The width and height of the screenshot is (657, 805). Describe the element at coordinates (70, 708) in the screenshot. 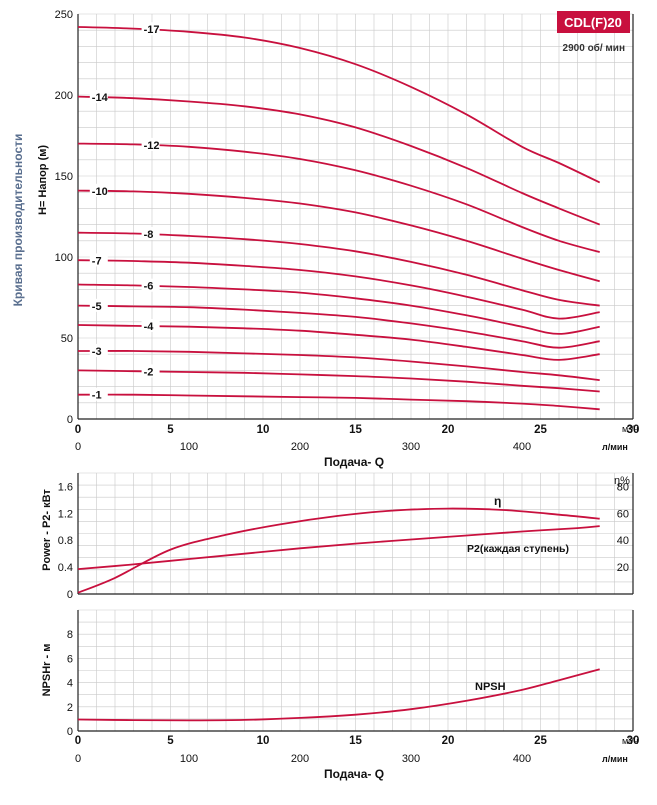

I see `npsh-y-tick-label: 2` at that location.